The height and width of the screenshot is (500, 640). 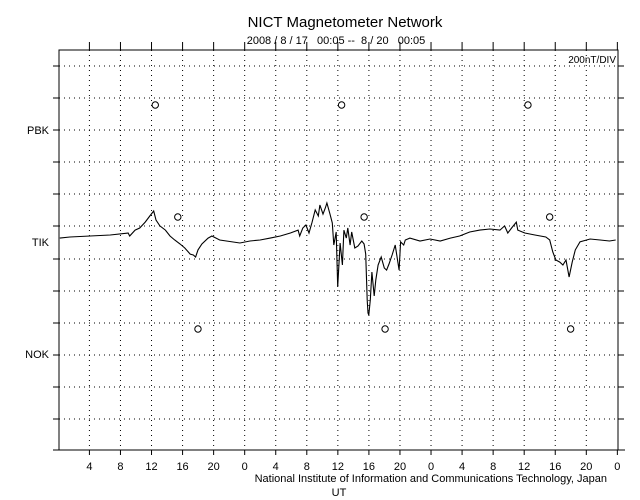 What do you see at coordinates (339, 493) in the screenshot?
I see `x-axis-label: UT` at bounding box center [339, 493].